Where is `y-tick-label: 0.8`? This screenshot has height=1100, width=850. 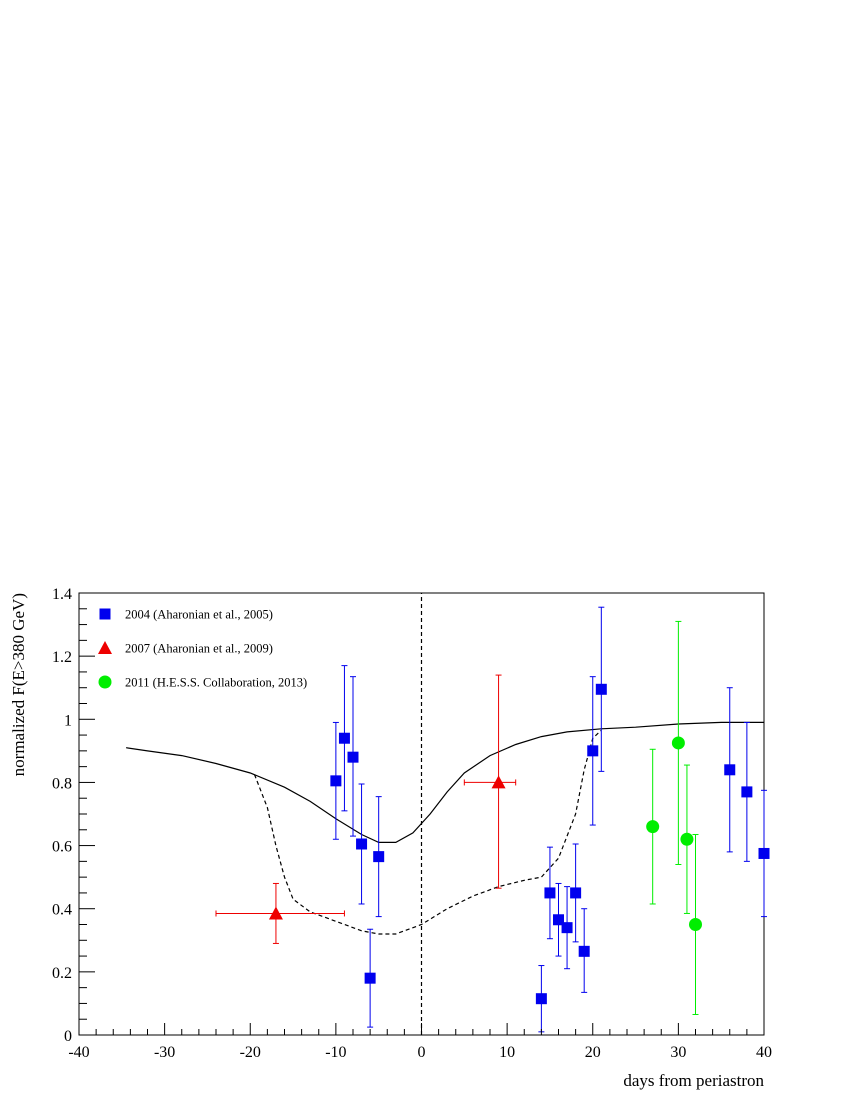
y-tick-label: 0.8 is located at coordinates (62, 783).